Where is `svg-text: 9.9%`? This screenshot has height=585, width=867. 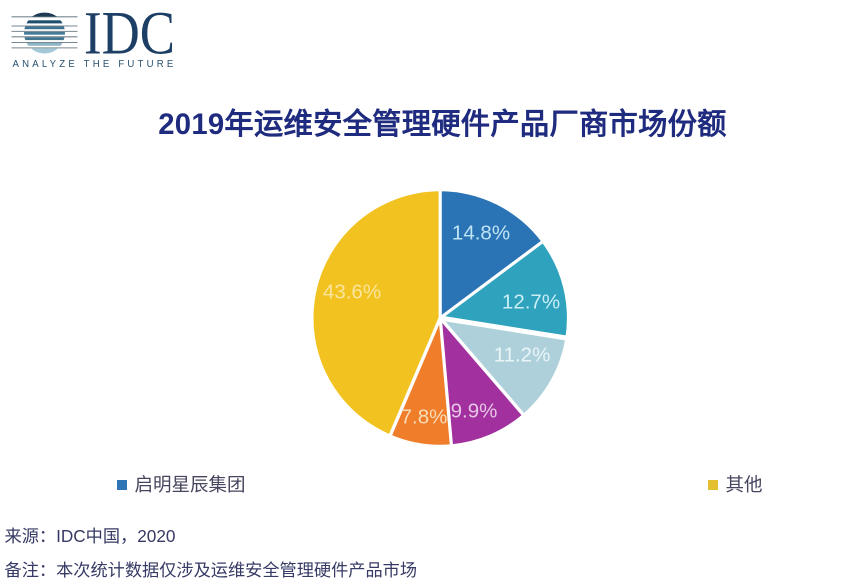 svg-text: 9.9% is located at coordinates (474, 411).